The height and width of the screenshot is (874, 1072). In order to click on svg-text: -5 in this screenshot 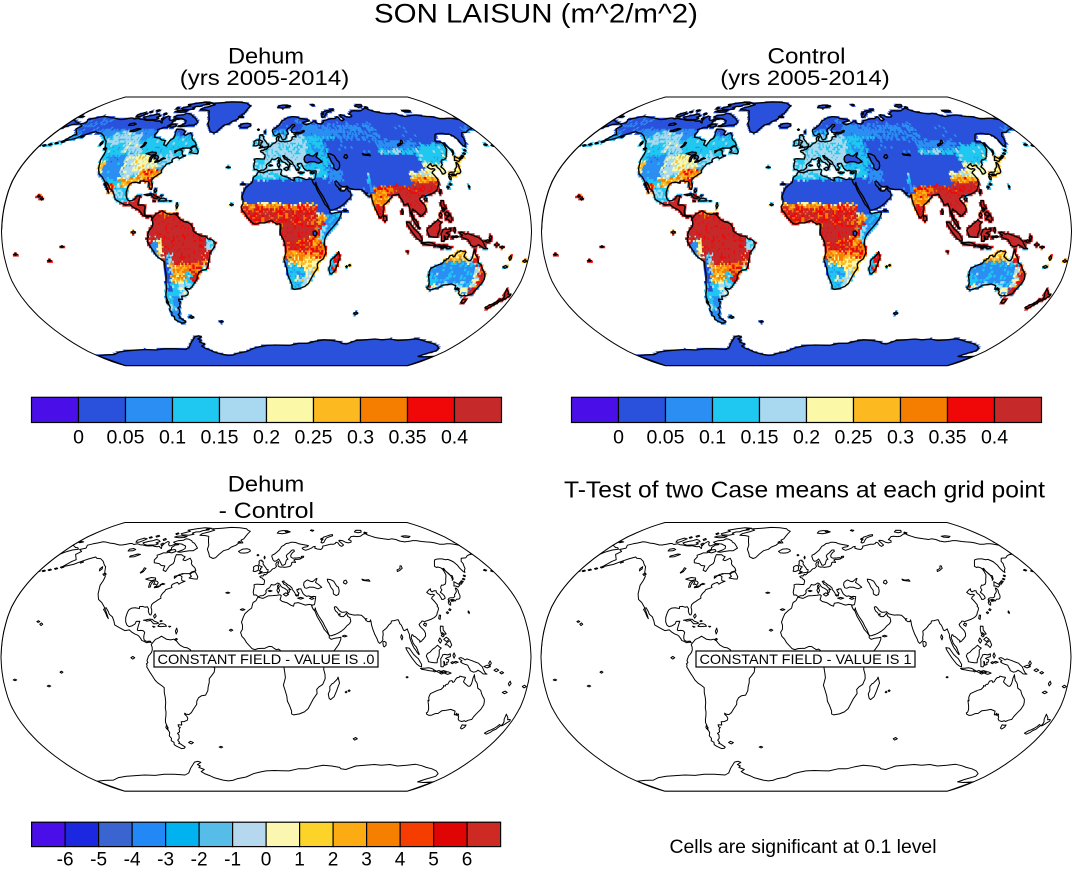, I will do `click(98, 859)`.